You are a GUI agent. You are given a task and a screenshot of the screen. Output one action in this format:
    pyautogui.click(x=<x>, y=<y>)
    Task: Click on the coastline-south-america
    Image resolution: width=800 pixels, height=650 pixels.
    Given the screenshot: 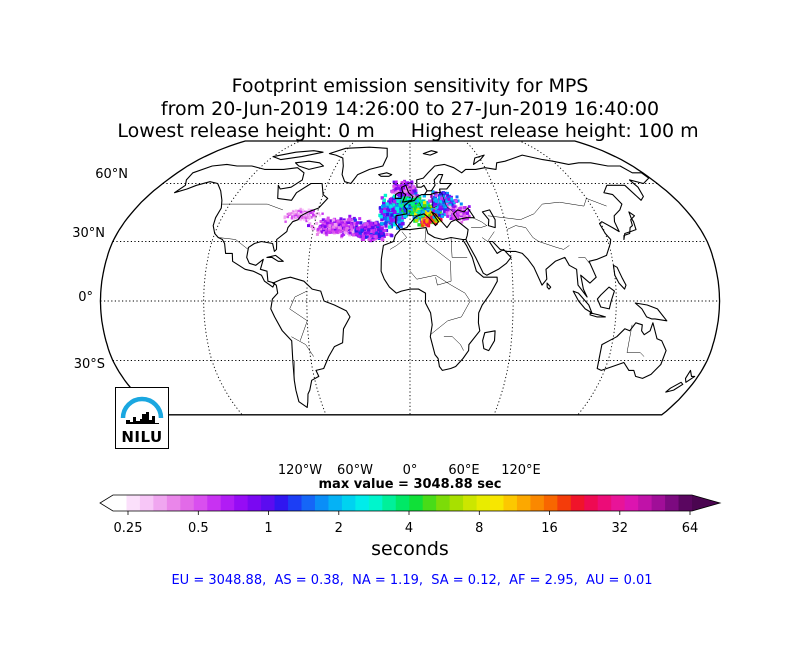 What is the action you would take?
    pyautogui.click(x=310, y=342)
    